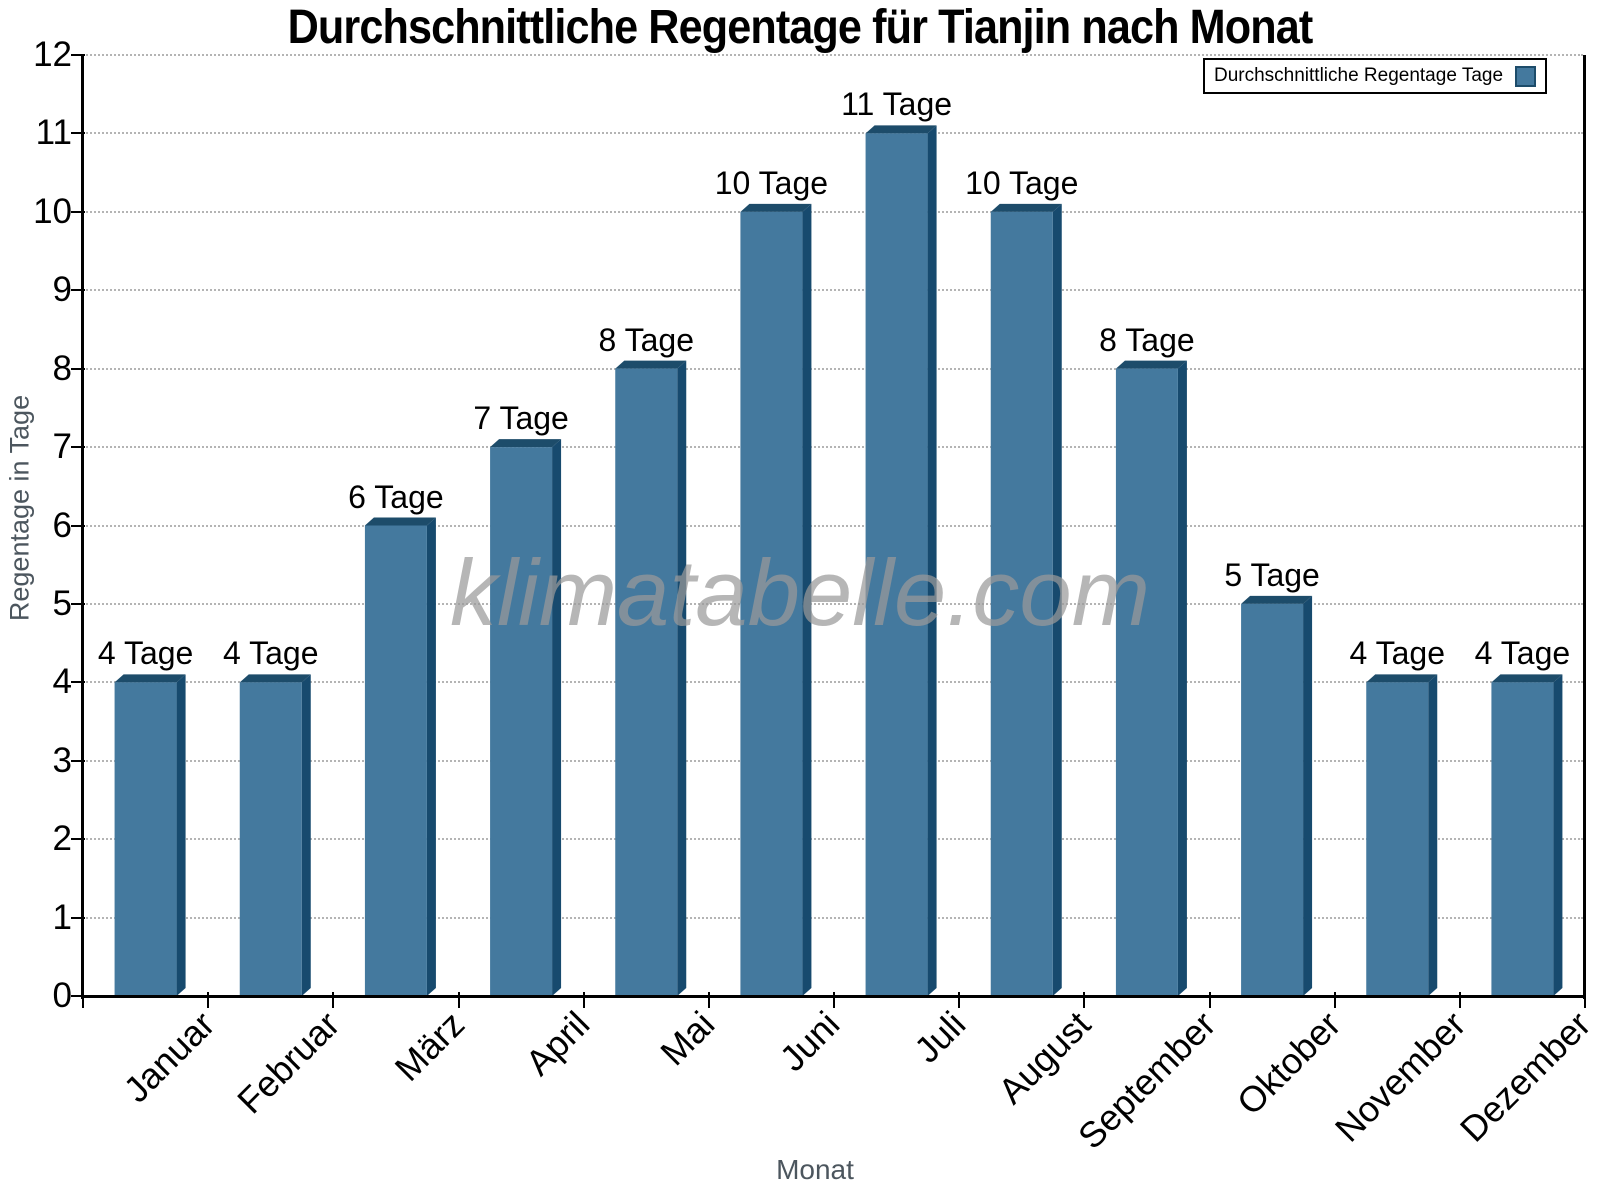 The width and height of the screenshot is (1600, 1200). Describe the element at coordinates (62, 447) in the screenshot. I see `y-tick-label-7: 7` at that location.